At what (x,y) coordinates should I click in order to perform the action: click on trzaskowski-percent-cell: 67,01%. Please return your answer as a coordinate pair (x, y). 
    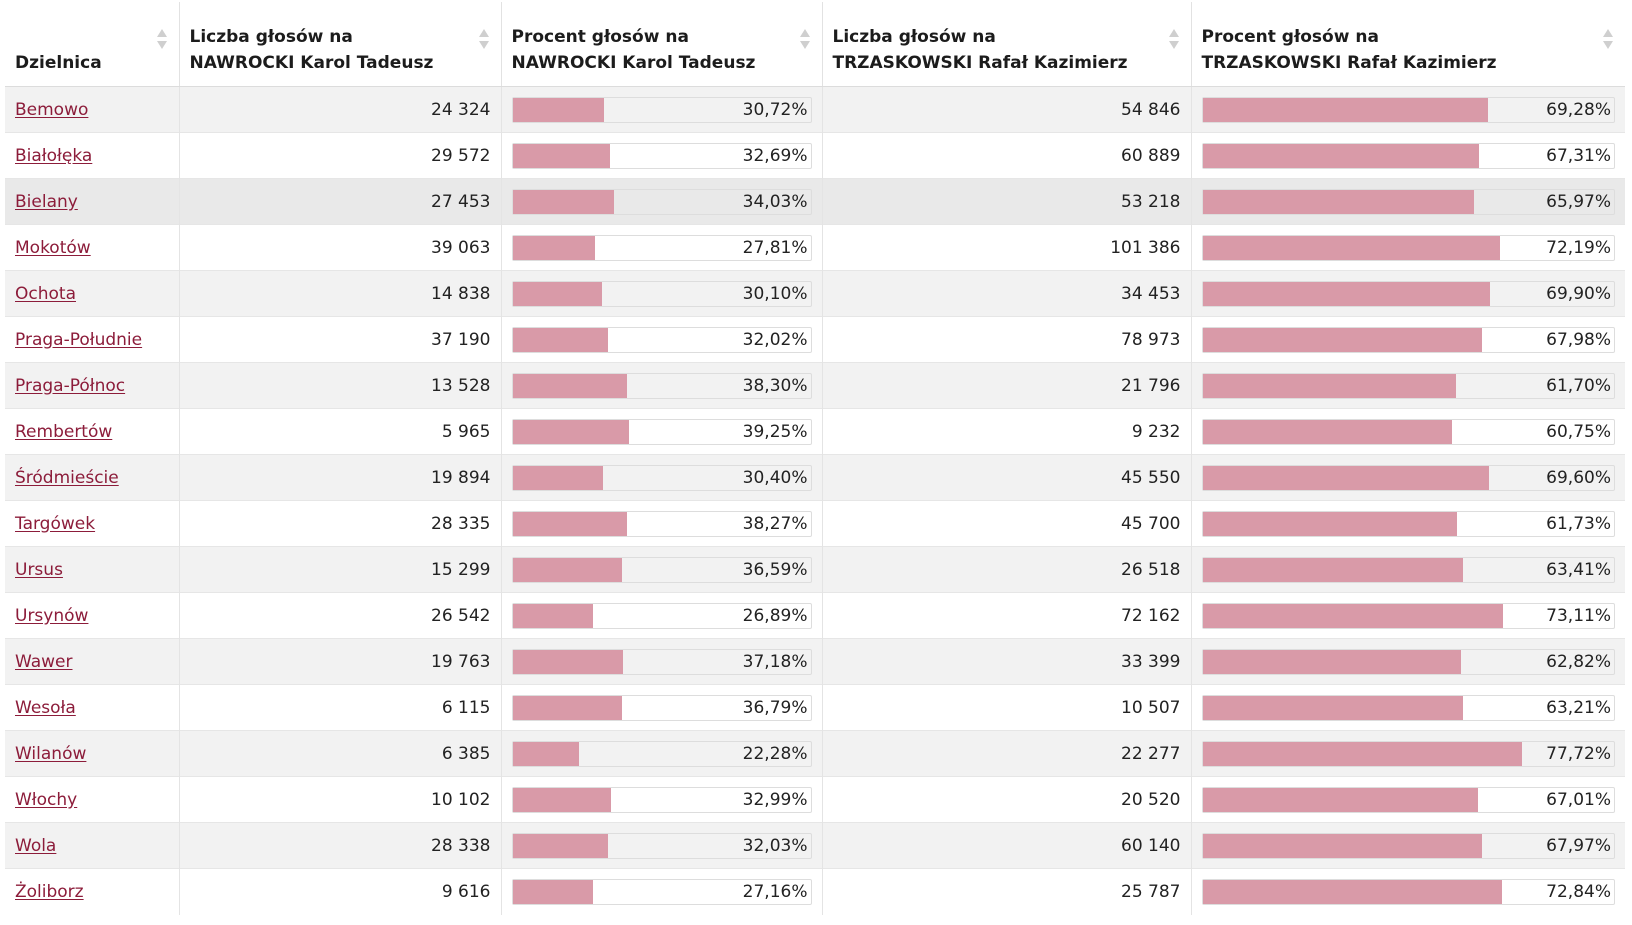
    Looking at the image, I should click on (1408, 799).